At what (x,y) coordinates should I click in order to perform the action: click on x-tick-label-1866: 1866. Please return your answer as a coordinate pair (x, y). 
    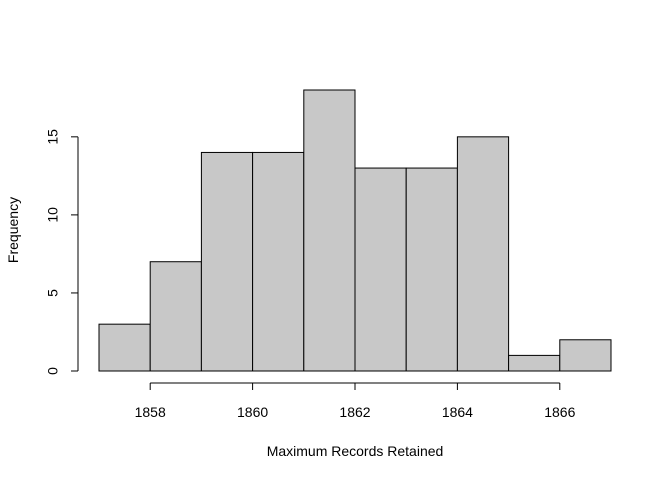
    Looking at the image, I should click on (559, 412).